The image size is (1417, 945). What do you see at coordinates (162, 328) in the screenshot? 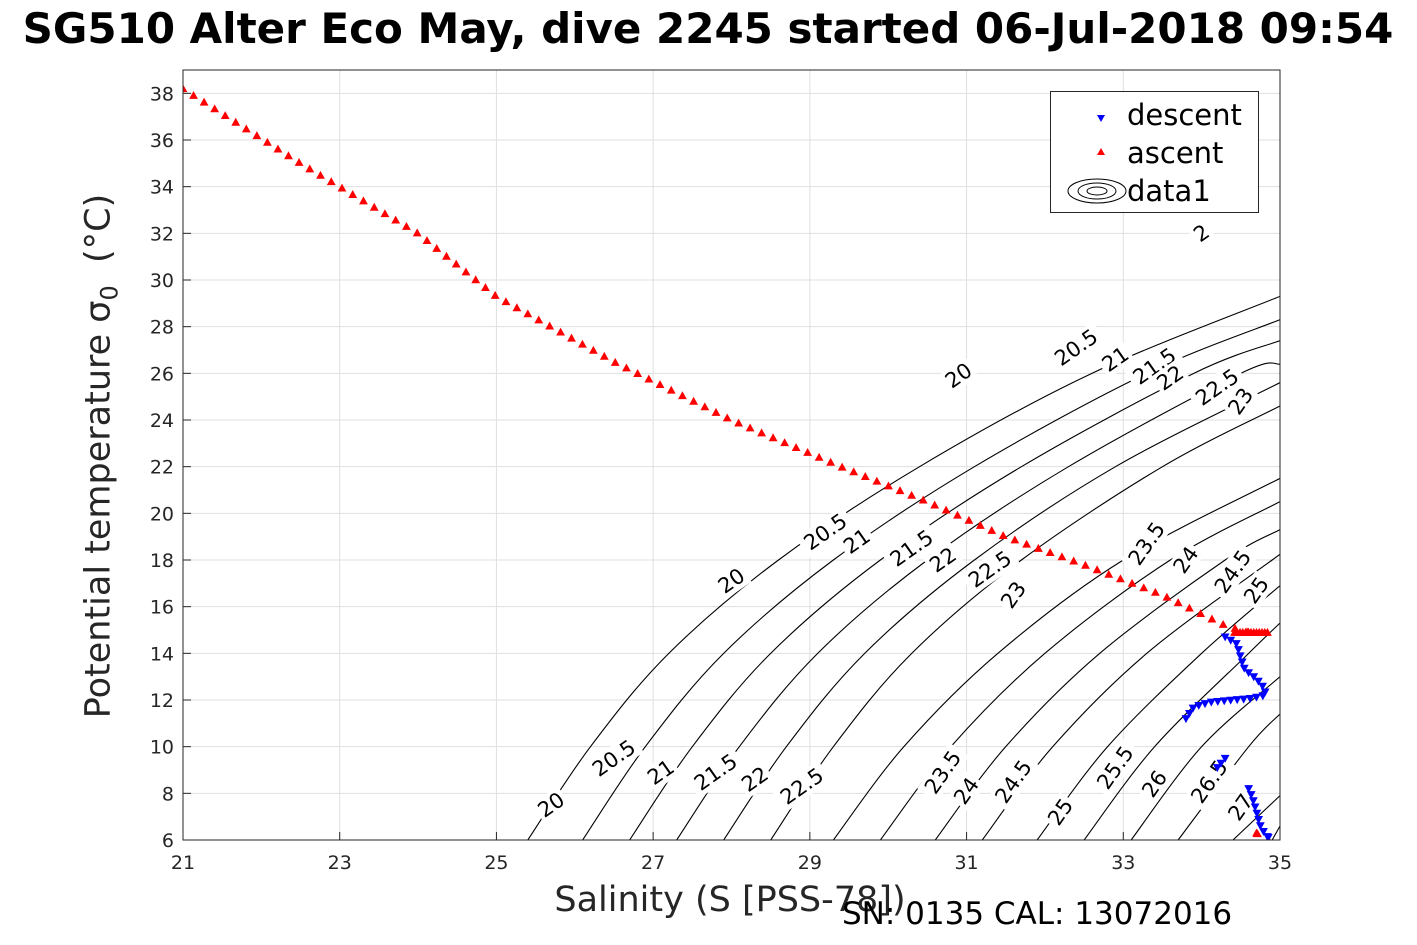
I see `y-tick-label: 28` at bounding box center [162, 328].